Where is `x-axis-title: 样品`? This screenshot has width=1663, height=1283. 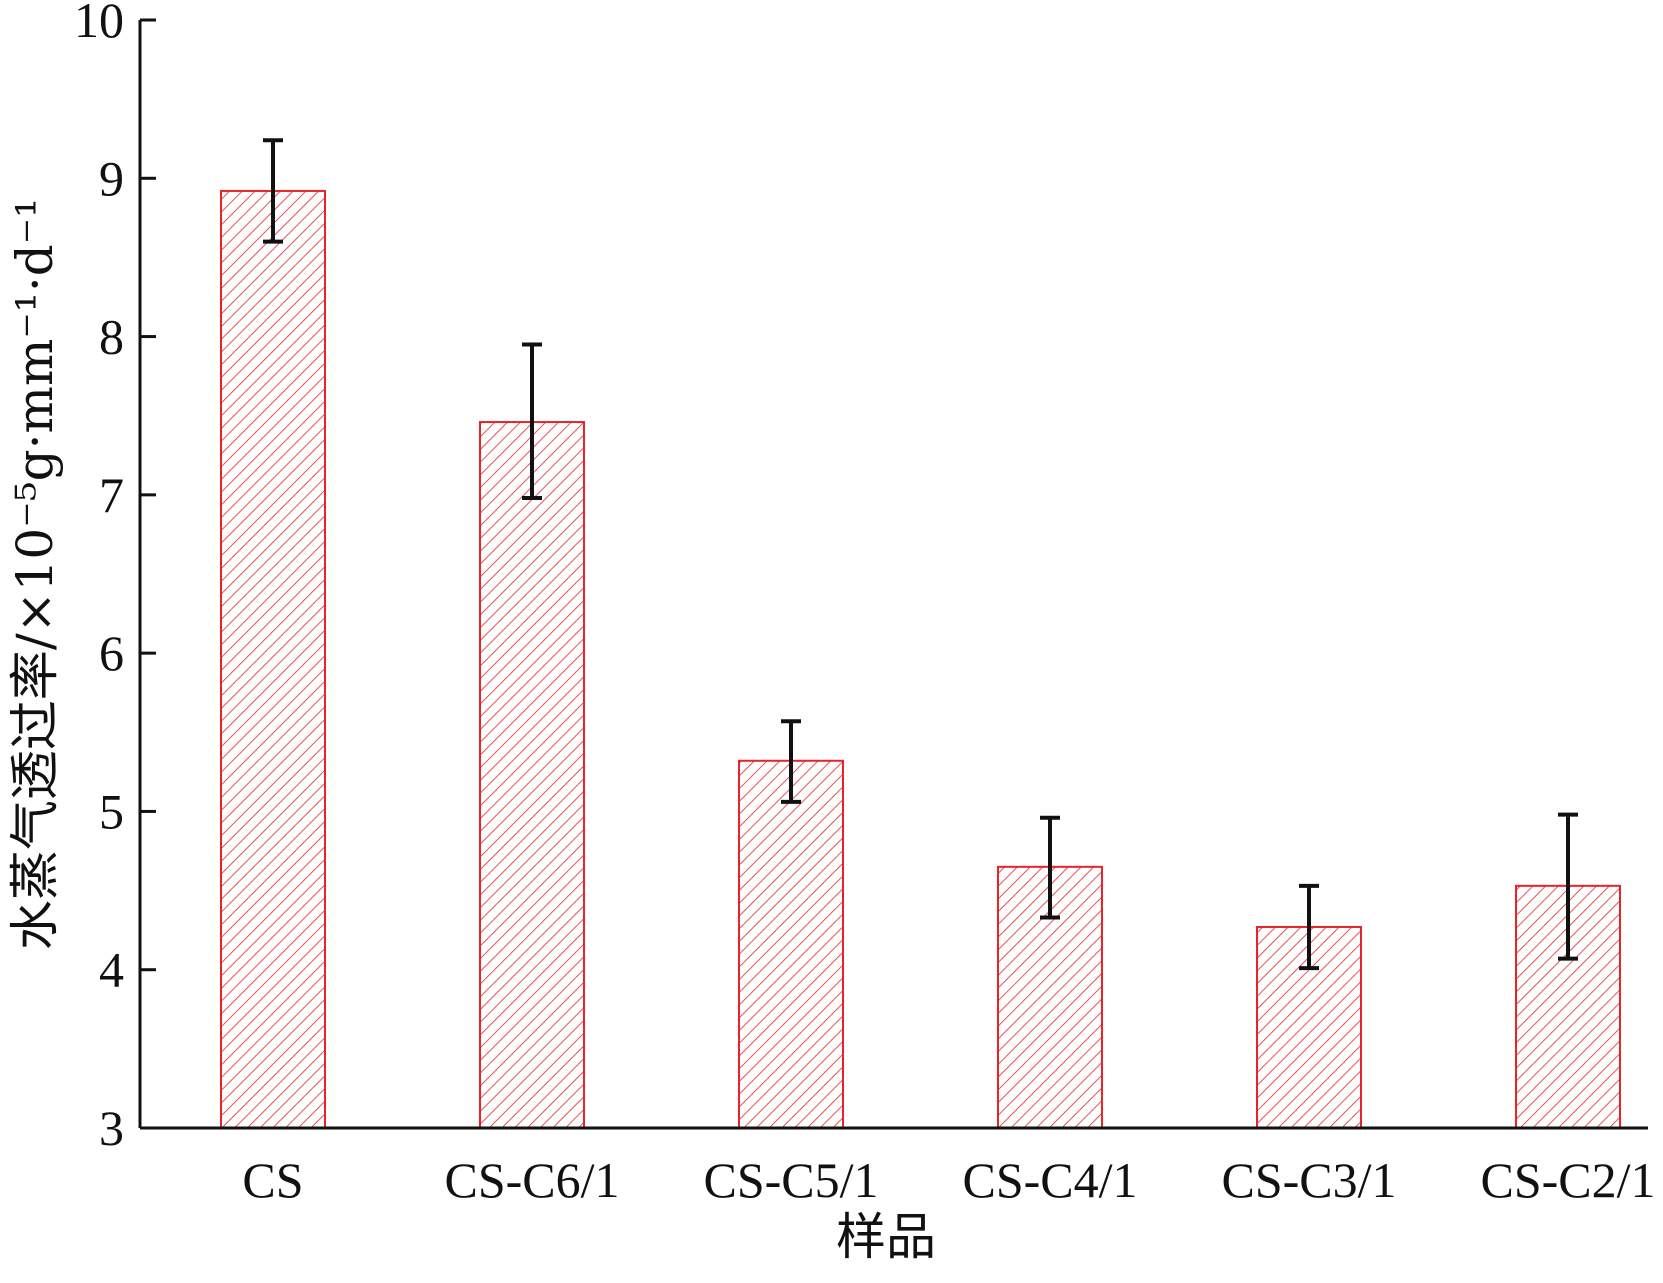 x-axis-title: 样品 is located at coordinates (886, 1237).